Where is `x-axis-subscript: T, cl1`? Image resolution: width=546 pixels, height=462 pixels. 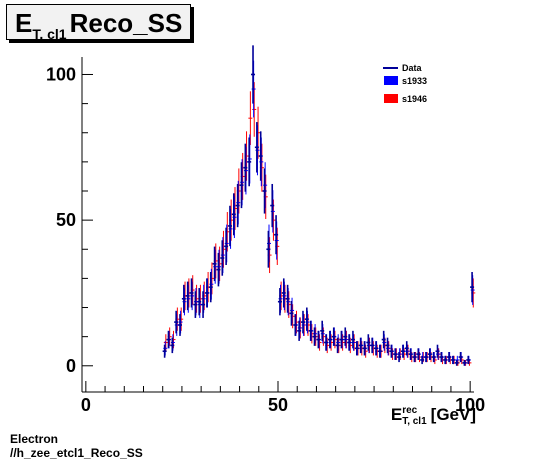 x-axis-subscript: T, cl1 is located at coordinates (414, 421).